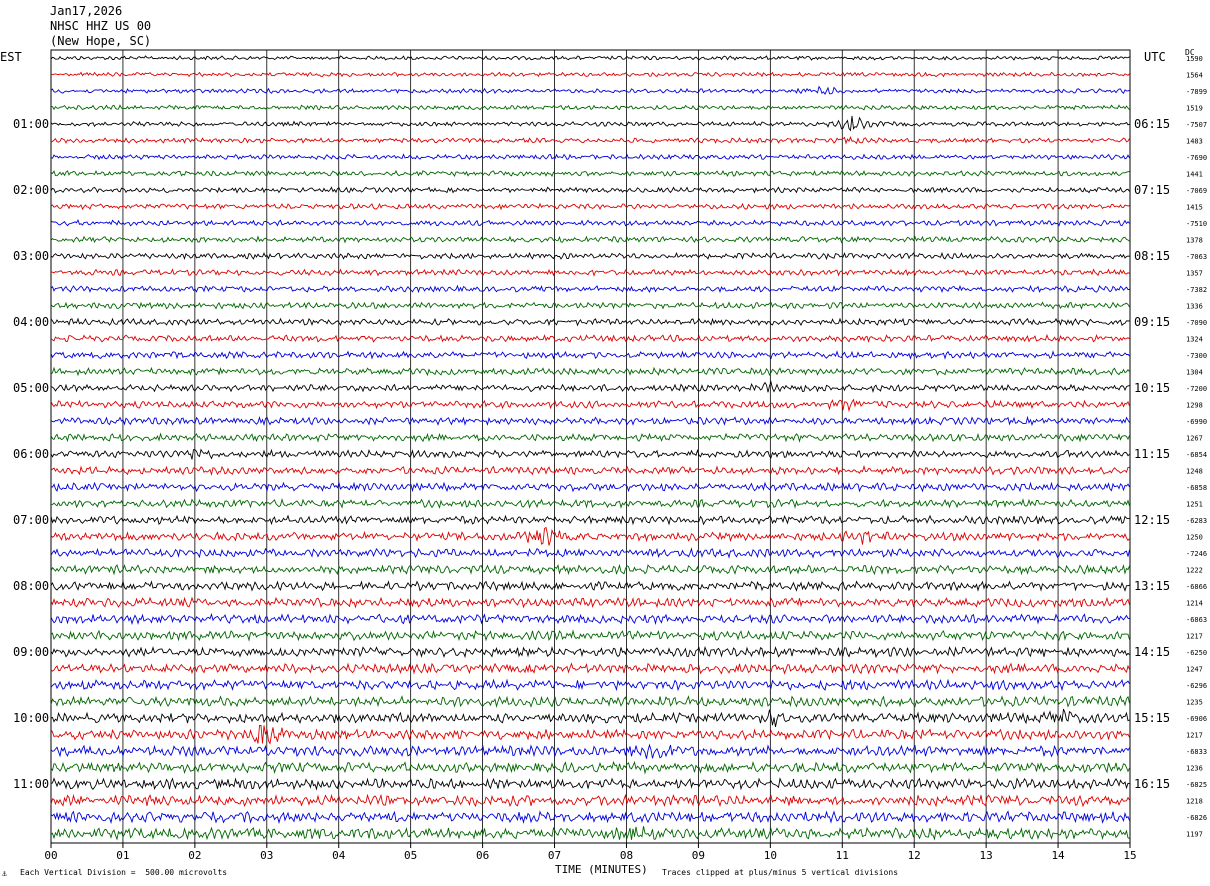  Describe the element at coordinates (1194, 241) in the screenshot. I see `dc-offset-label: 1378` at that location.